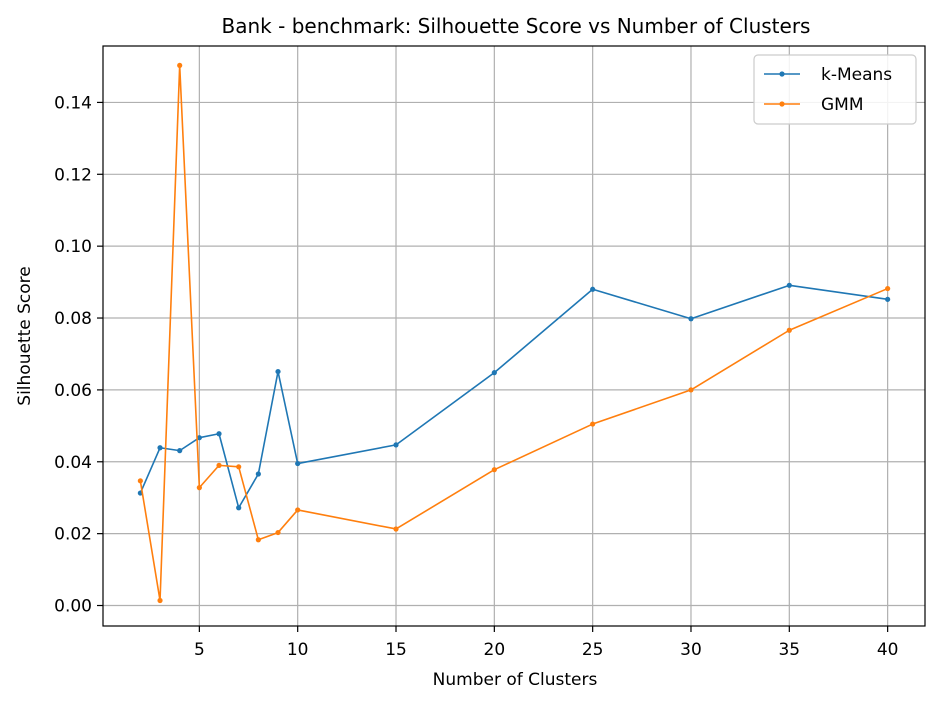 Image resolution: width=944 pixels, height=704 pixels. Describe the element at coordinates (515, 680) in the screenshot. I see `x-axis-label: Number of Clusters` at that location.